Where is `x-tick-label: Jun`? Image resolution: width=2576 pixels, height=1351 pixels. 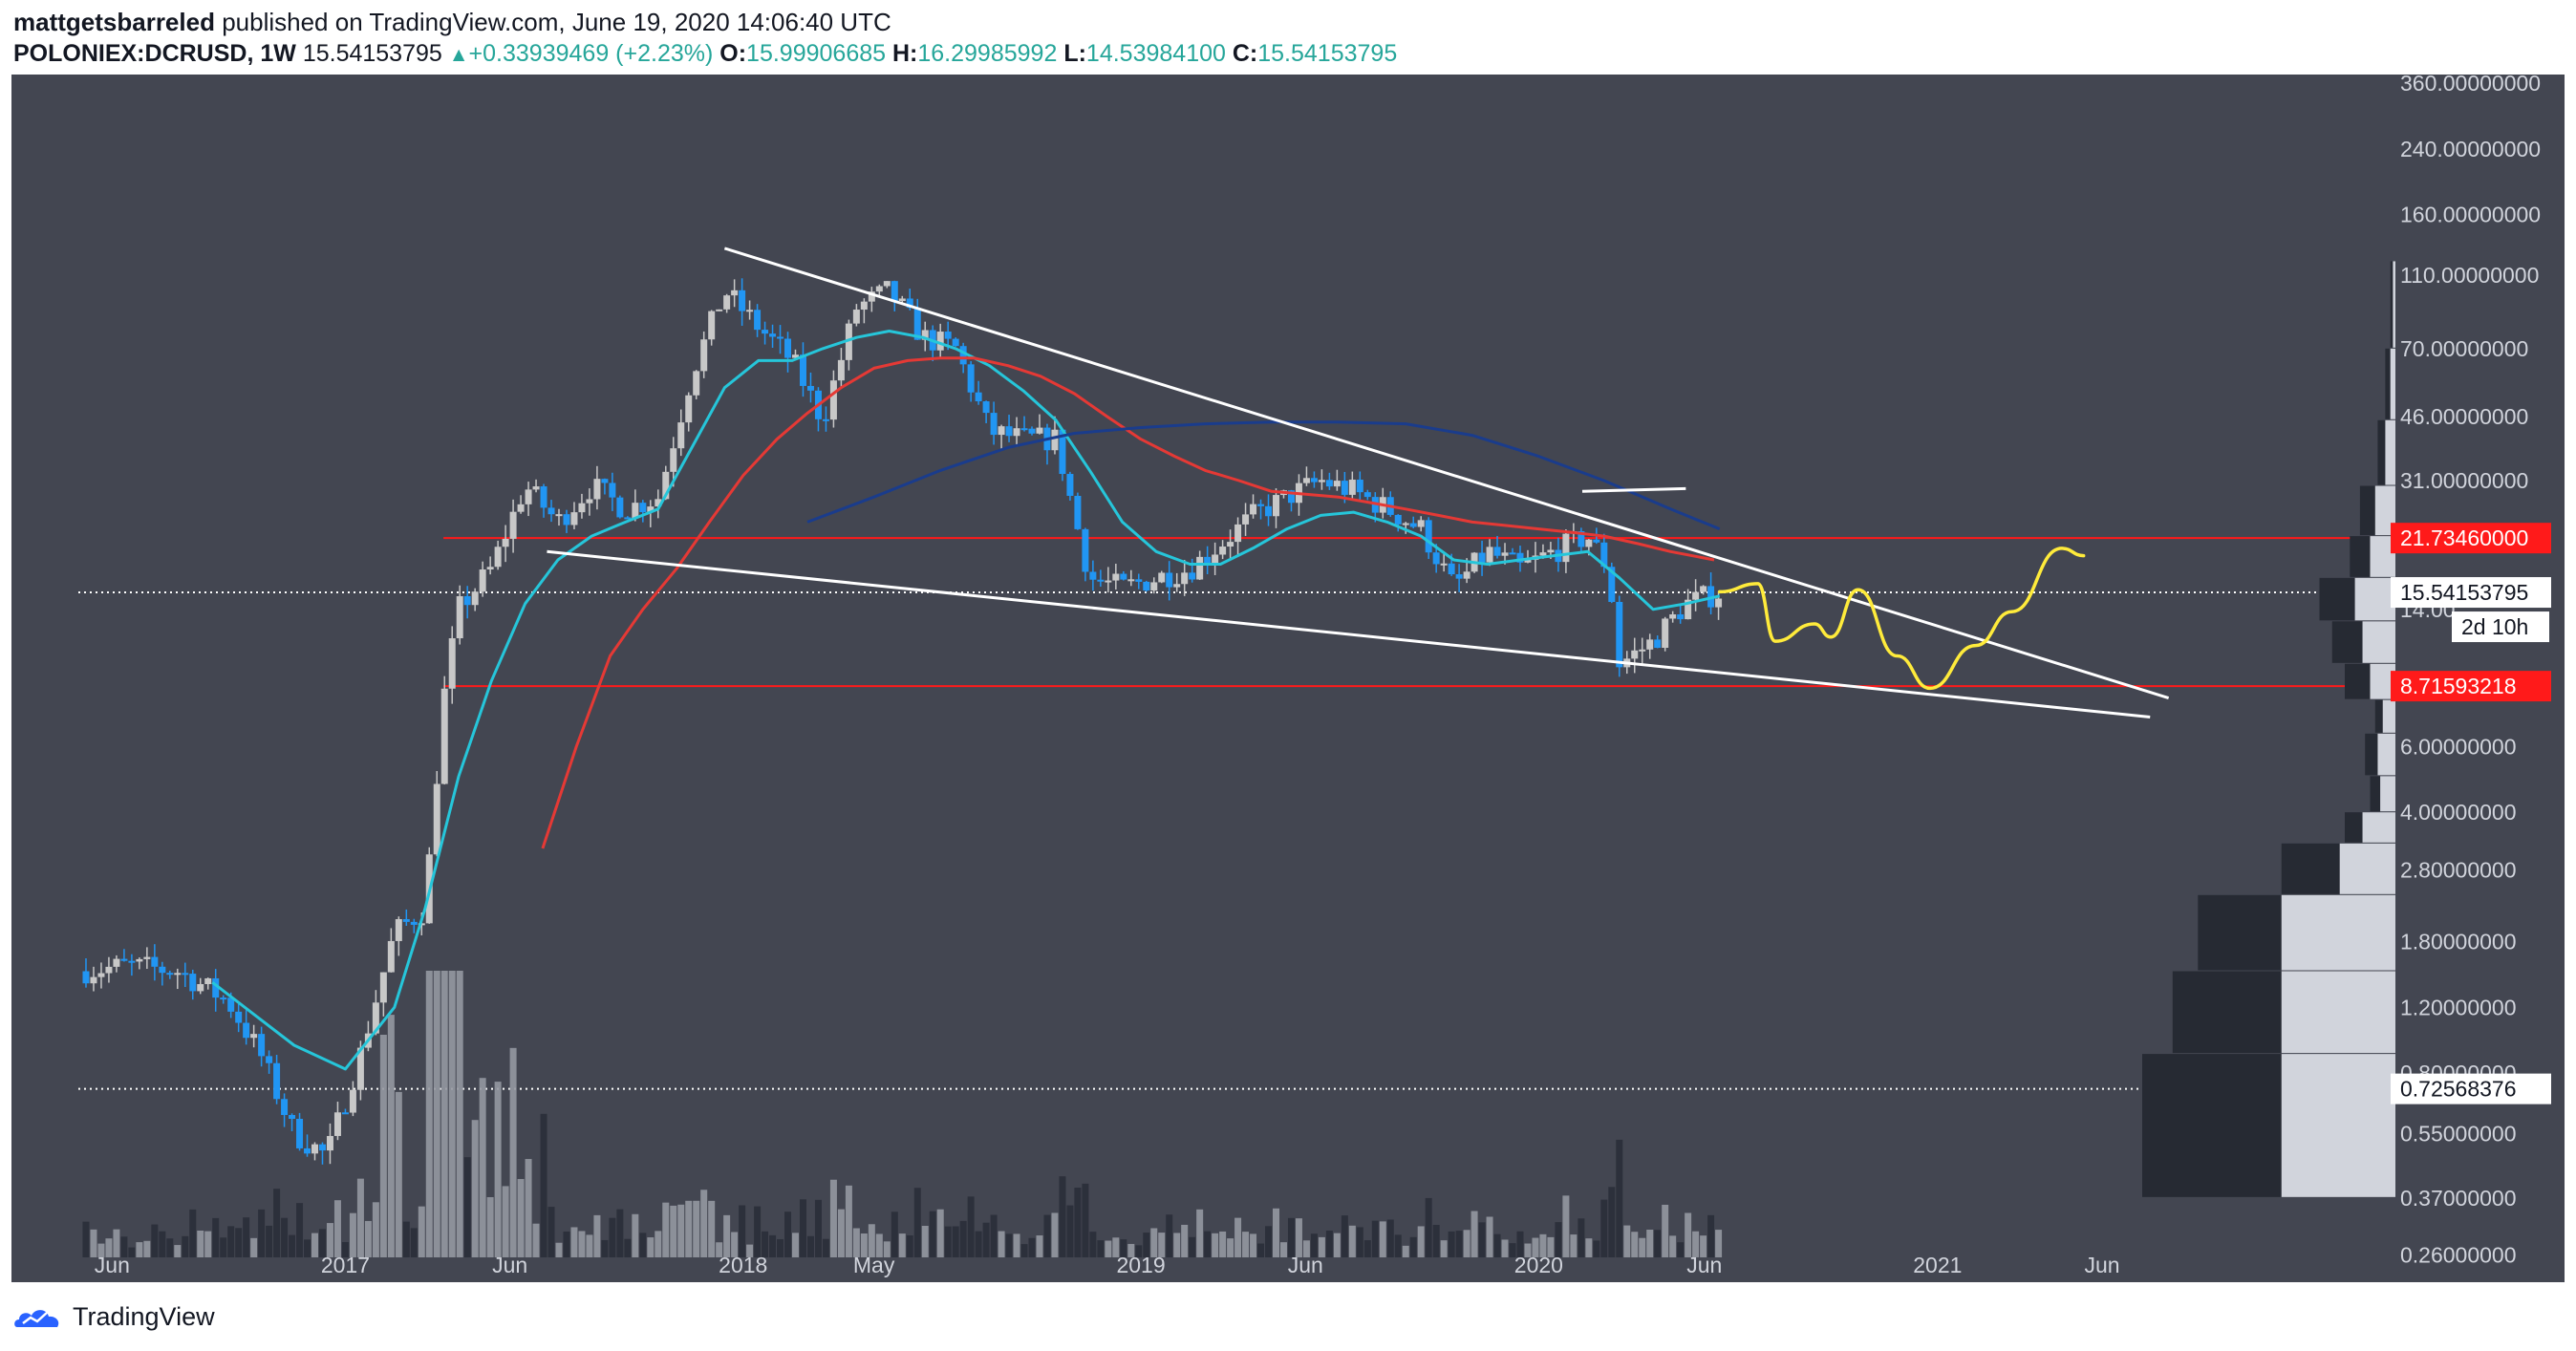
x-tick-label: Jun is located at coordinates (509, 1265).